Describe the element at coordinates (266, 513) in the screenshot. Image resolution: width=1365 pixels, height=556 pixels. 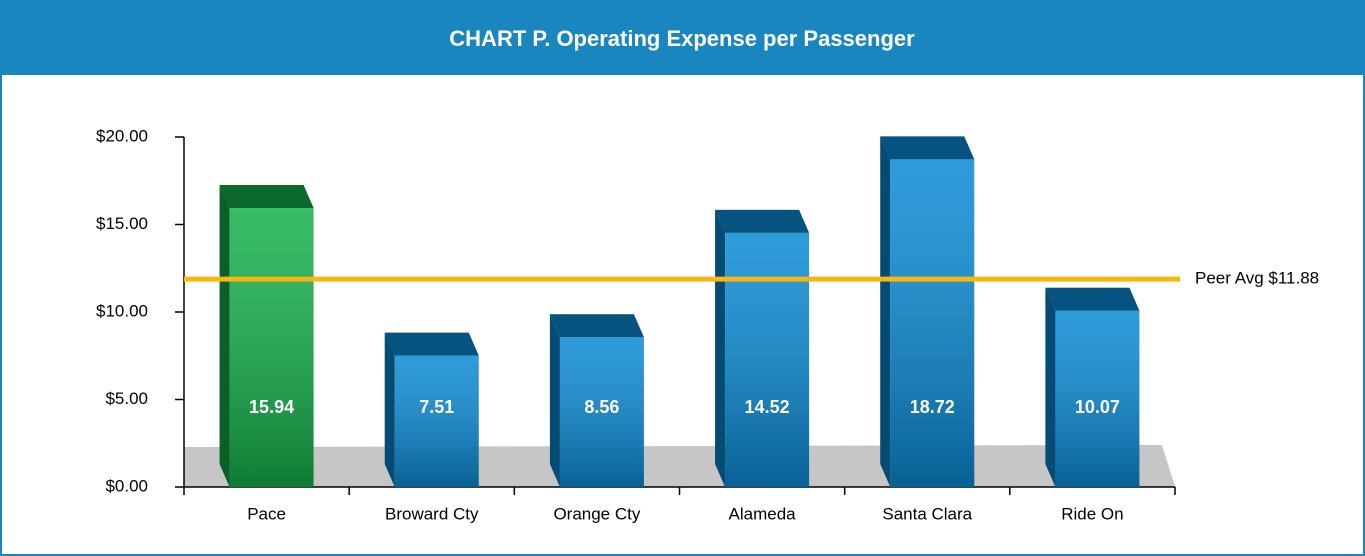
I see `x-tick-label: Pace` at that location.